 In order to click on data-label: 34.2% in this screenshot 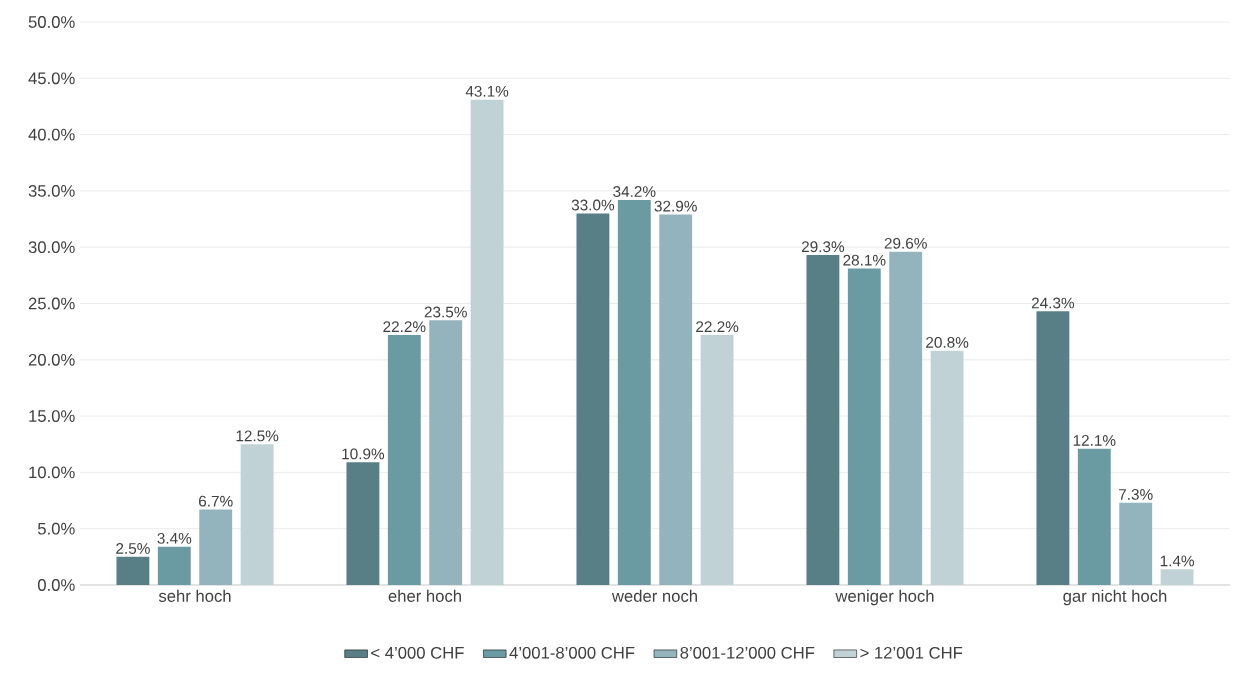, I will do `click(634, 191)`.